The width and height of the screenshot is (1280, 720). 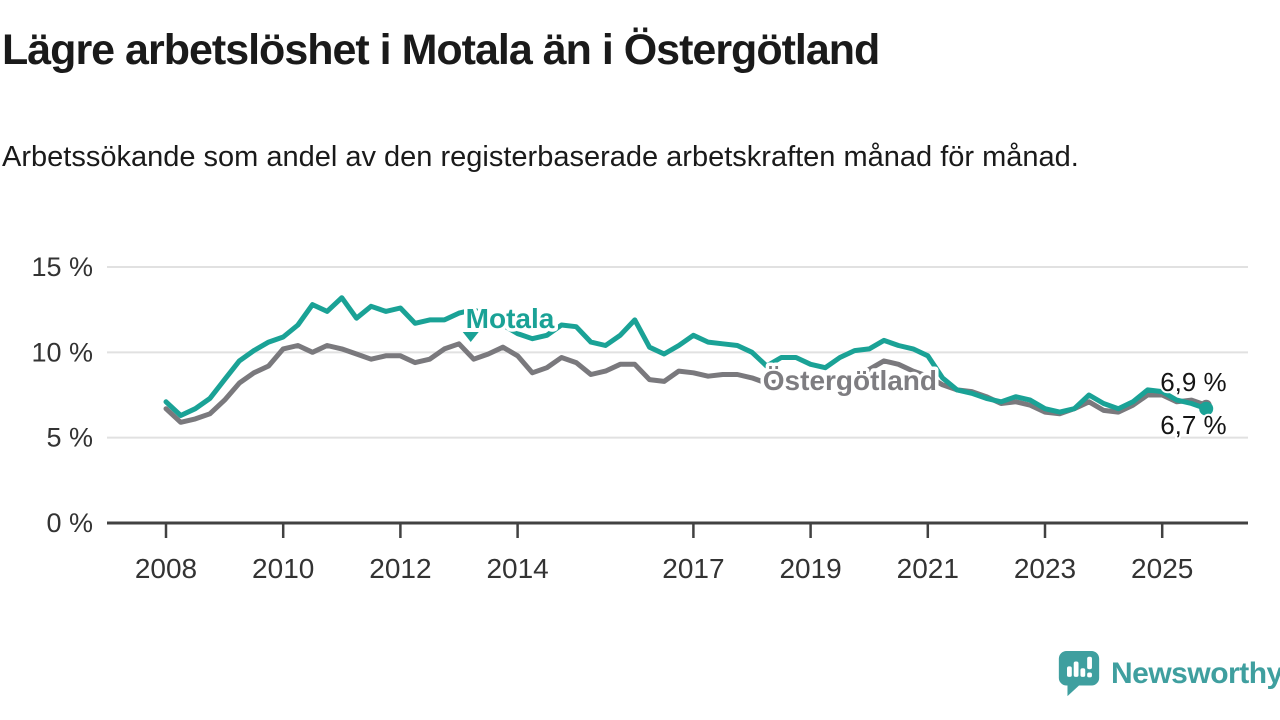 What do you see at coordinates (686, 383) in the screenshot?
I see `ostergotland-line` at bounding box center [686, 383].